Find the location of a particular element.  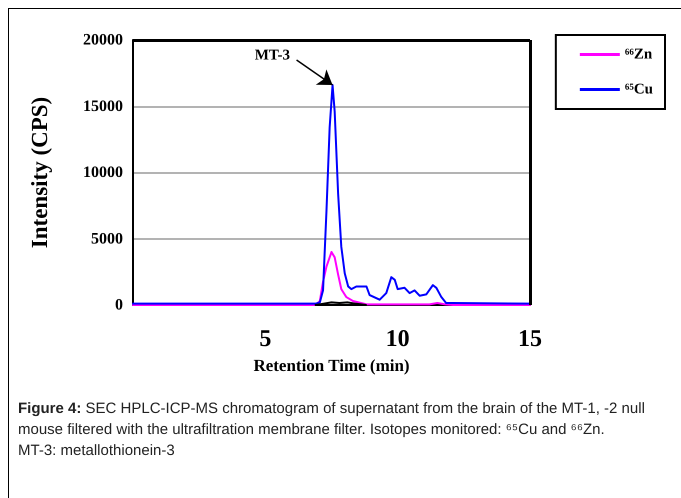

x-tick-label: 10 is located at coordinates (398, 339).